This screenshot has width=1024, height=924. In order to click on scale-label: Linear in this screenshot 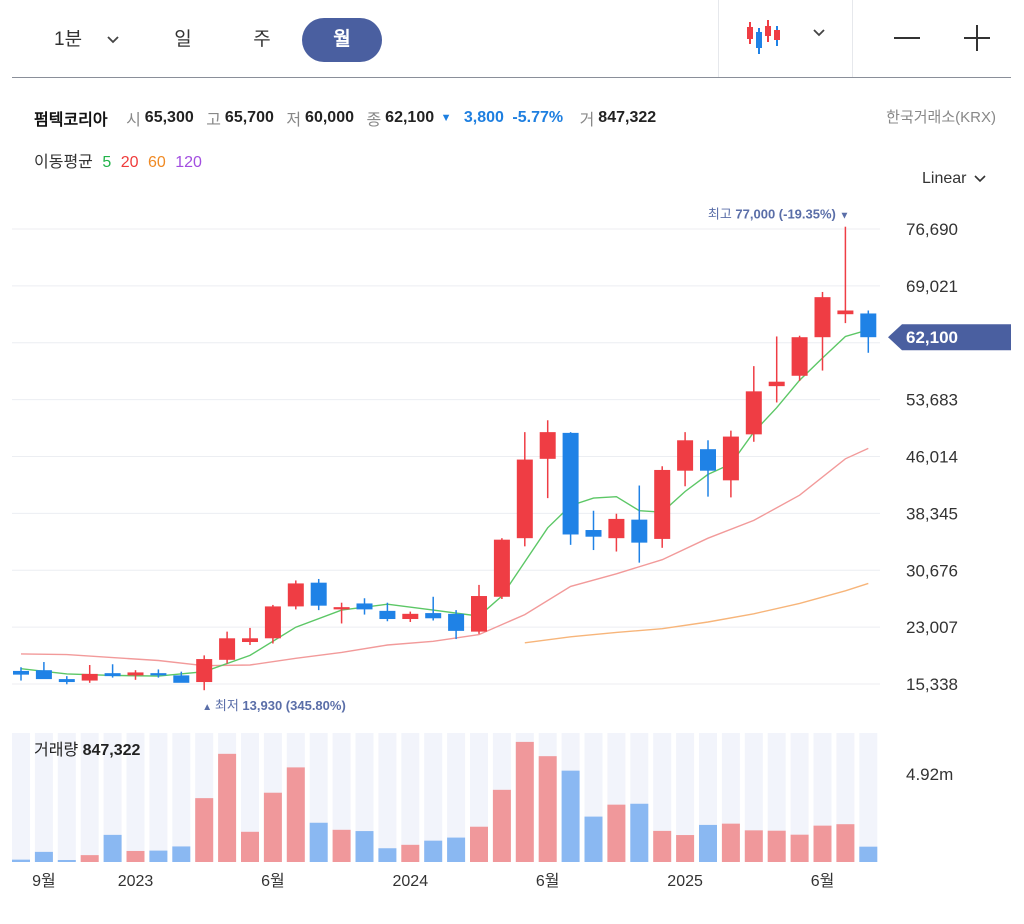, I will do `click(944, 178)`.